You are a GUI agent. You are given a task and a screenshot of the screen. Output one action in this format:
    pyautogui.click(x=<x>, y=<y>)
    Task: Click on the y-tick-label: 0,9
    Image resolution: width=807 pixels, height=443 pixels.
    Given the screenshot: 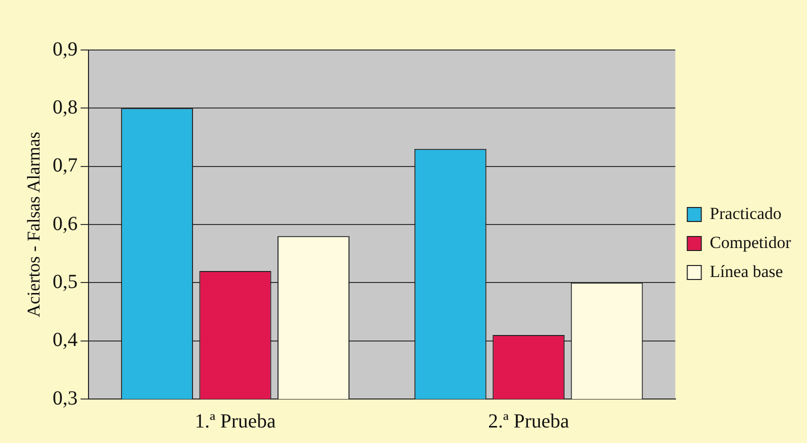 What is the action you would take?
    pyautogui.click(x=65, y=49)
    